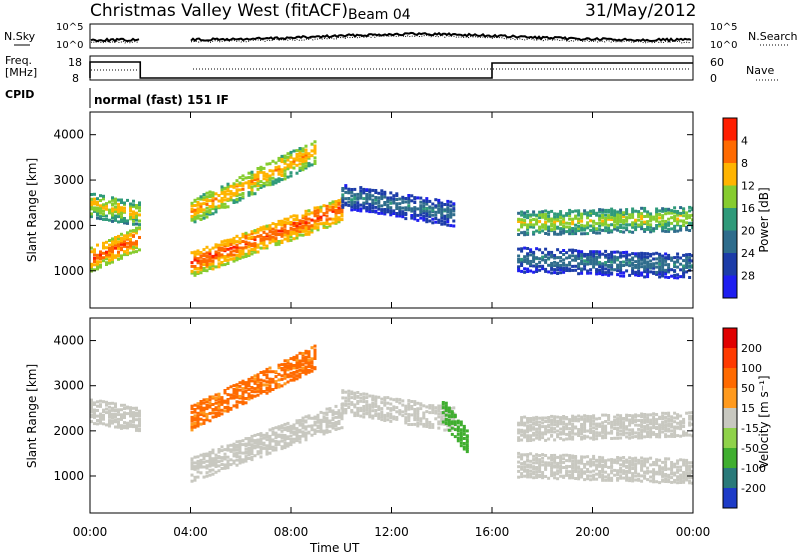 The height and width of the screenshot is (554, 800). What do you see at coordinates (492, 532) in the screenshot?
I see `x-tick-label: 16:00` at bounding box center [492, 532].